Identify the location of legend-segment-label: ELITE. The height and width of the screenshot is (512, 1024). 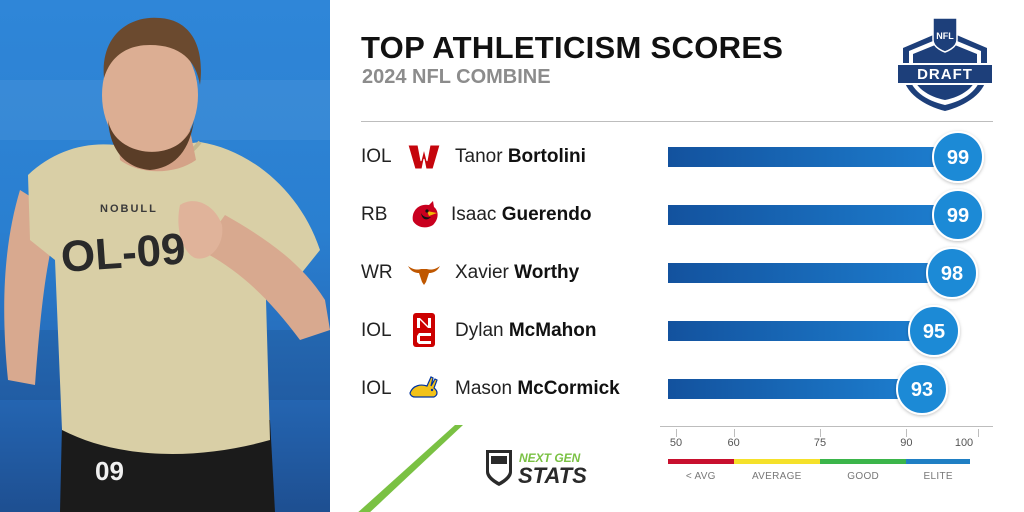
(938, 476).